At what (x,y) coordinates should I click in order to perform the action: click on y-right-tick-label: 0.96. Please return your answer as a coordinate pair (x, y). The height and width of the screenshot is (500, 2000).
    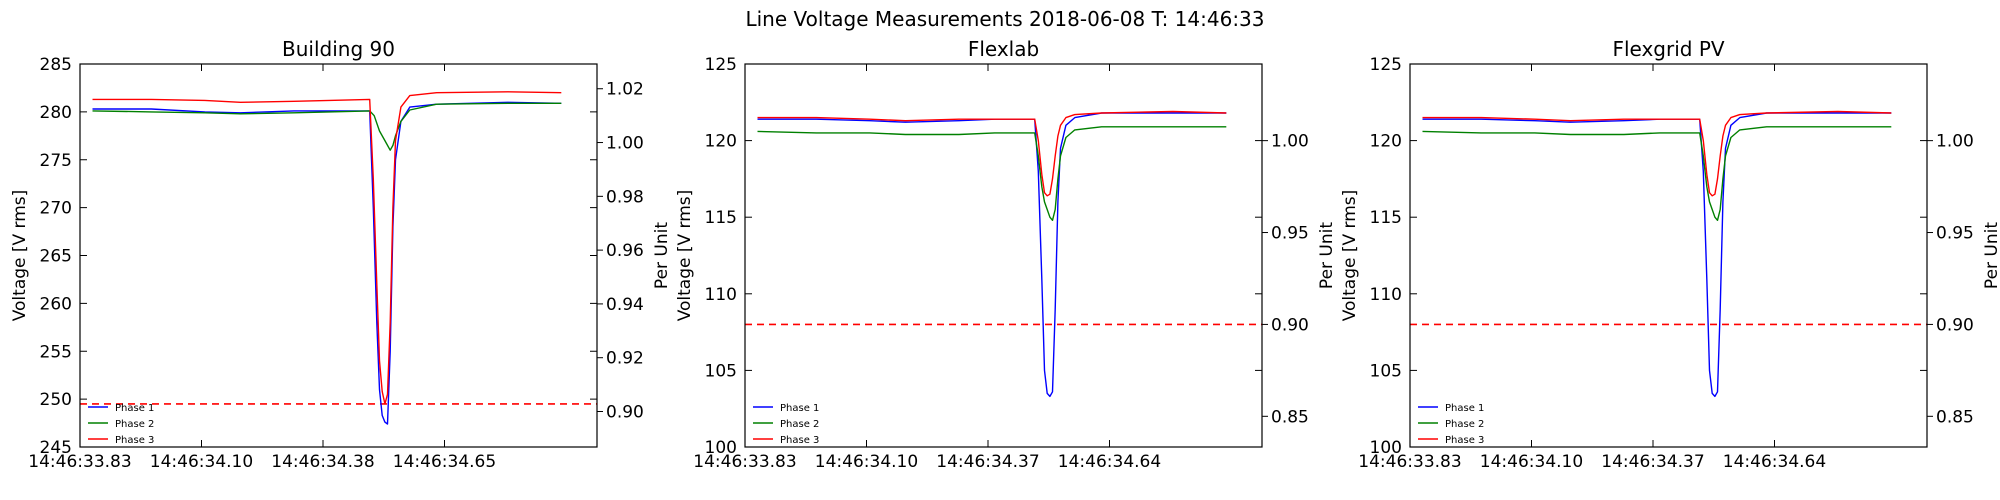
    Looking at the image, I should click on (625, 251).